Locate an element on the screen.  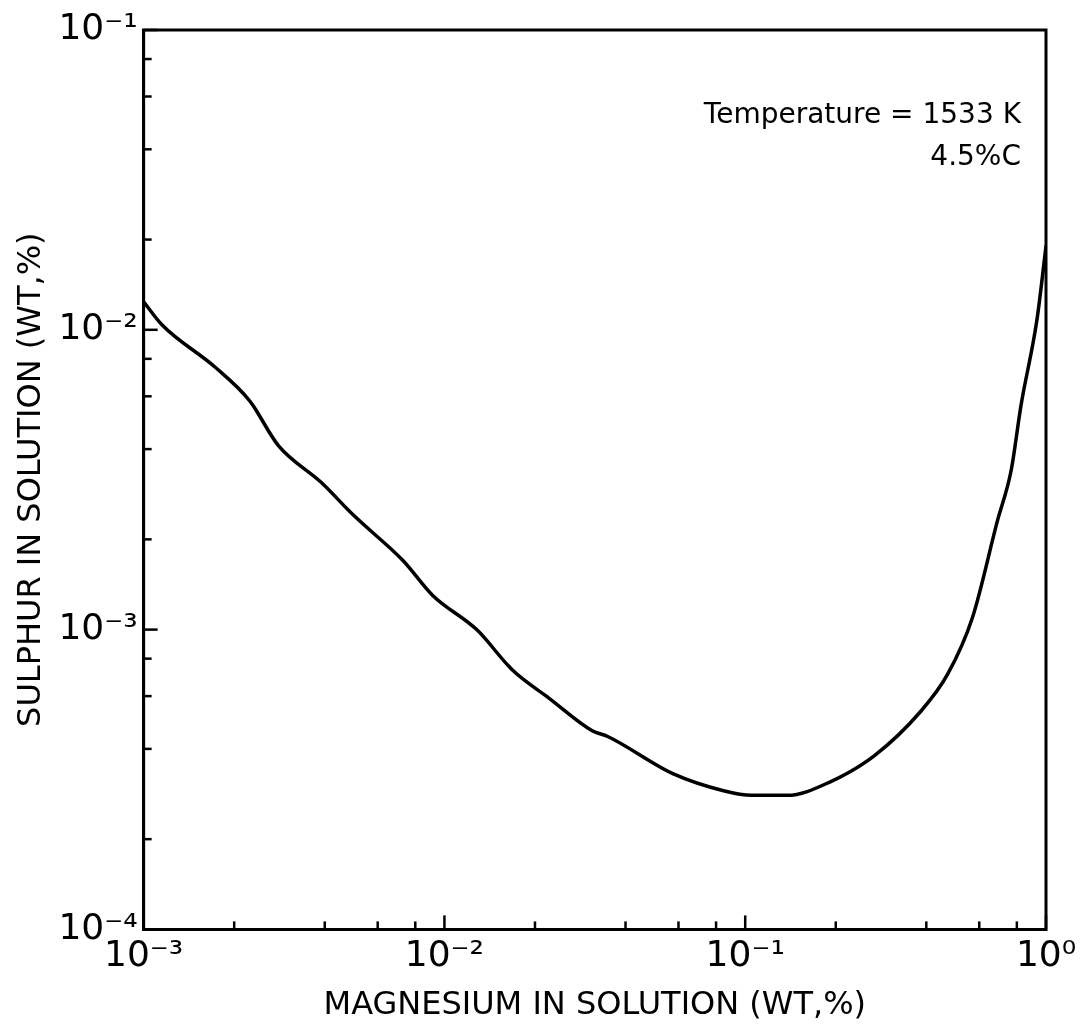
annotation: Temperature = 1533 K is located at coordinates (862, 114).